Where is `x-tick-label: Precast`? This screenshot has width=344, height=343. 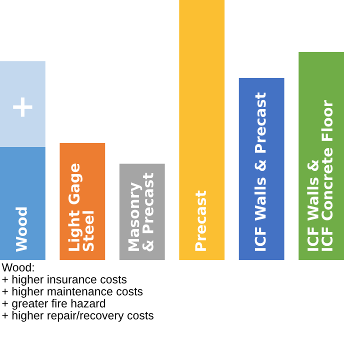
x-tick-label: Precast is located at coordinates (200, 220).